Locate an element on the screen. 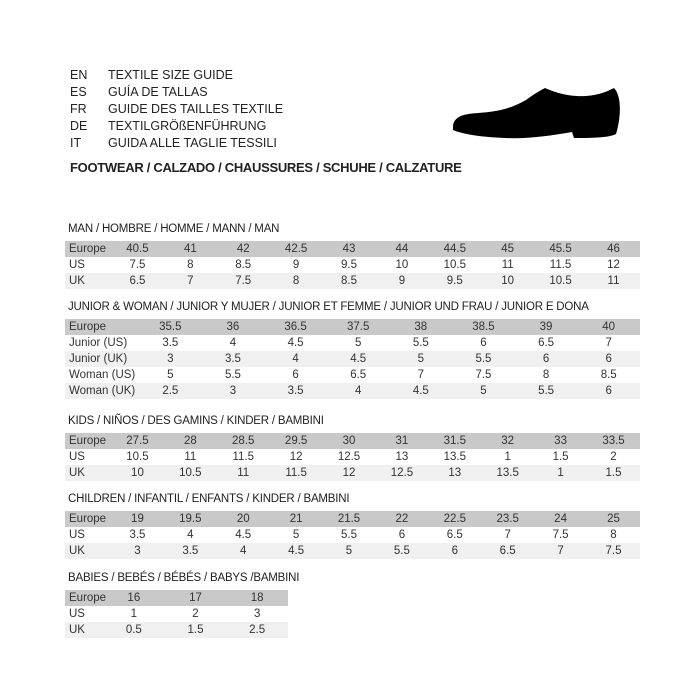 This screenshot has width=700, height=700. lang-row-it: IT GUIDA ALLE TAGLIE TESSILI is located at coordinates (176, 143).